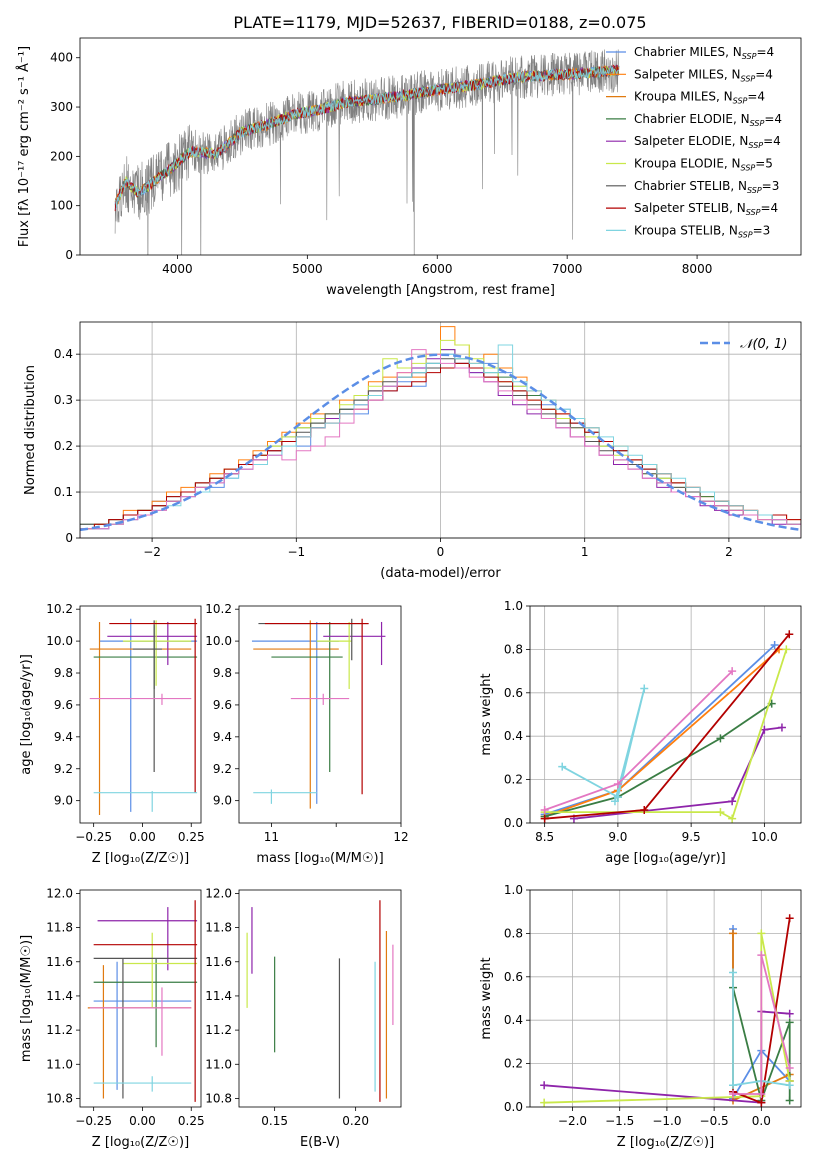  What do you see at coordinates (619, 1121) in the screenshot?
I see `x-tick-label: −1.5` at bounding box center [619, 1121].